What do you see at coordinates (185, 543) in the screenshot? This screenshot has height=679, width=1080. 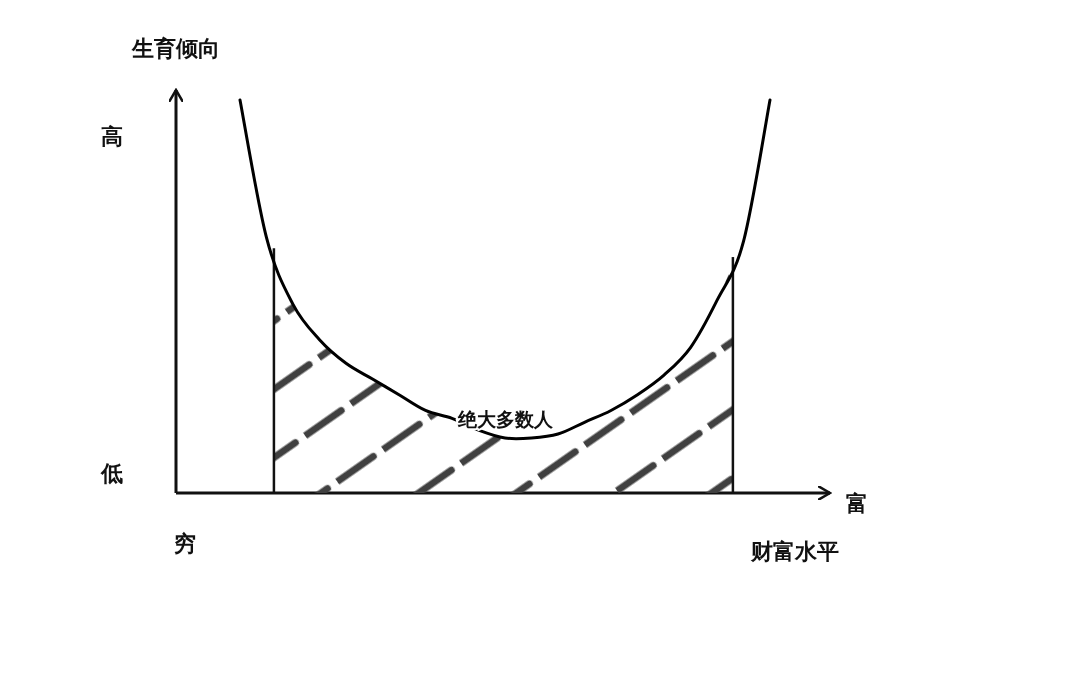 I see `annotation: 穷` at bounding box center [185, 543].